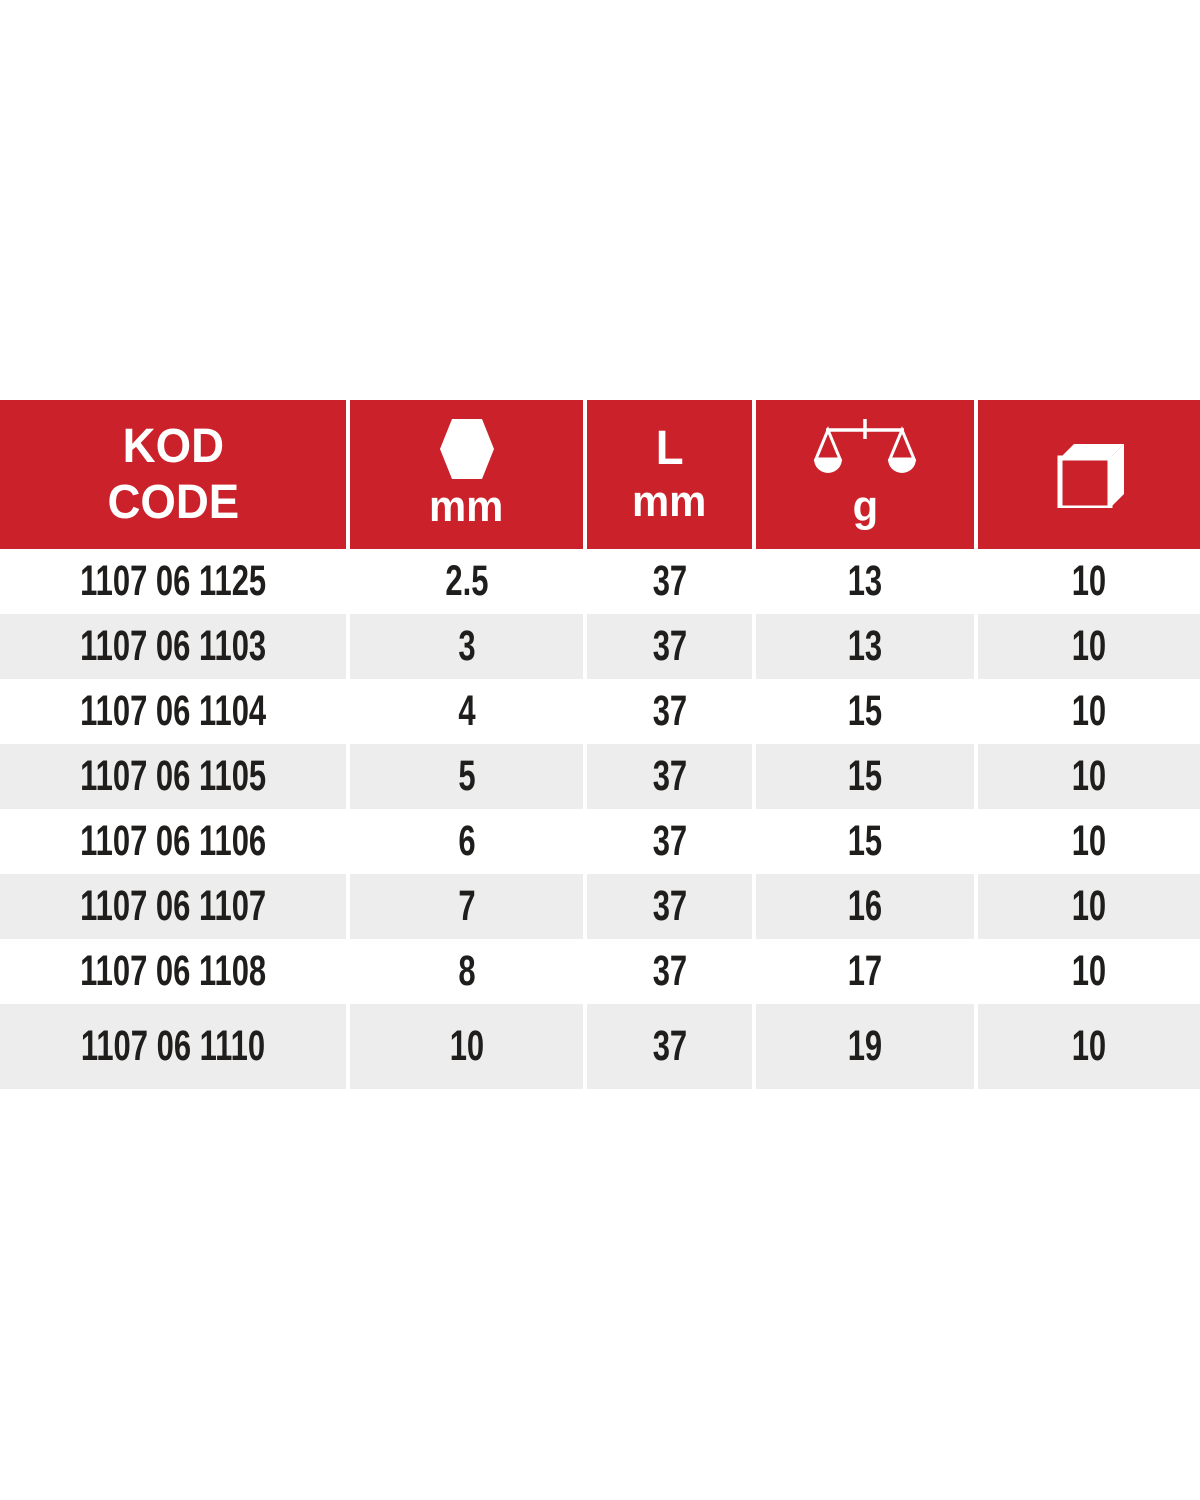 This screenshot has width=1200, height=1500. I want to click on cell-code-value: 1107 06 1107, so click(173, 906).